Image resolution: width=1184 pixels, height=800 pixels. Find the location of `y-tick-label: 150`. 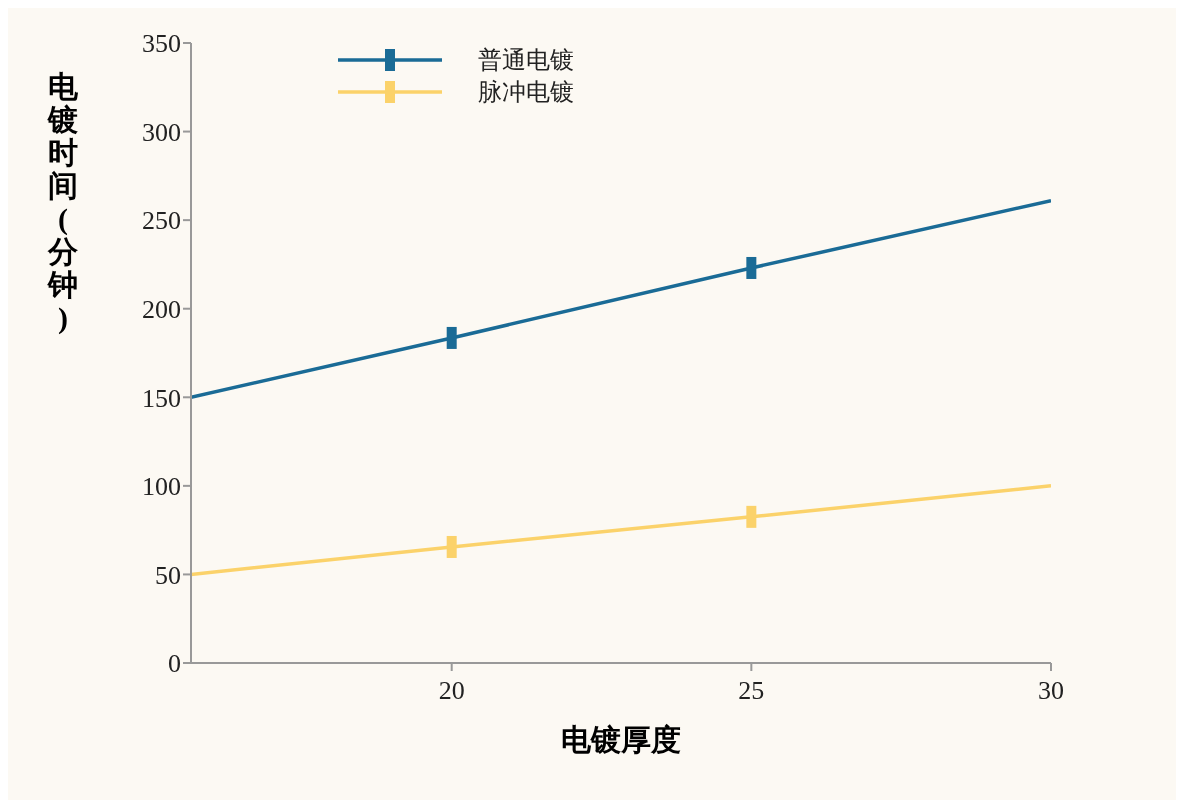

y-tick-label: 150 is located at coordinates (161, 398).